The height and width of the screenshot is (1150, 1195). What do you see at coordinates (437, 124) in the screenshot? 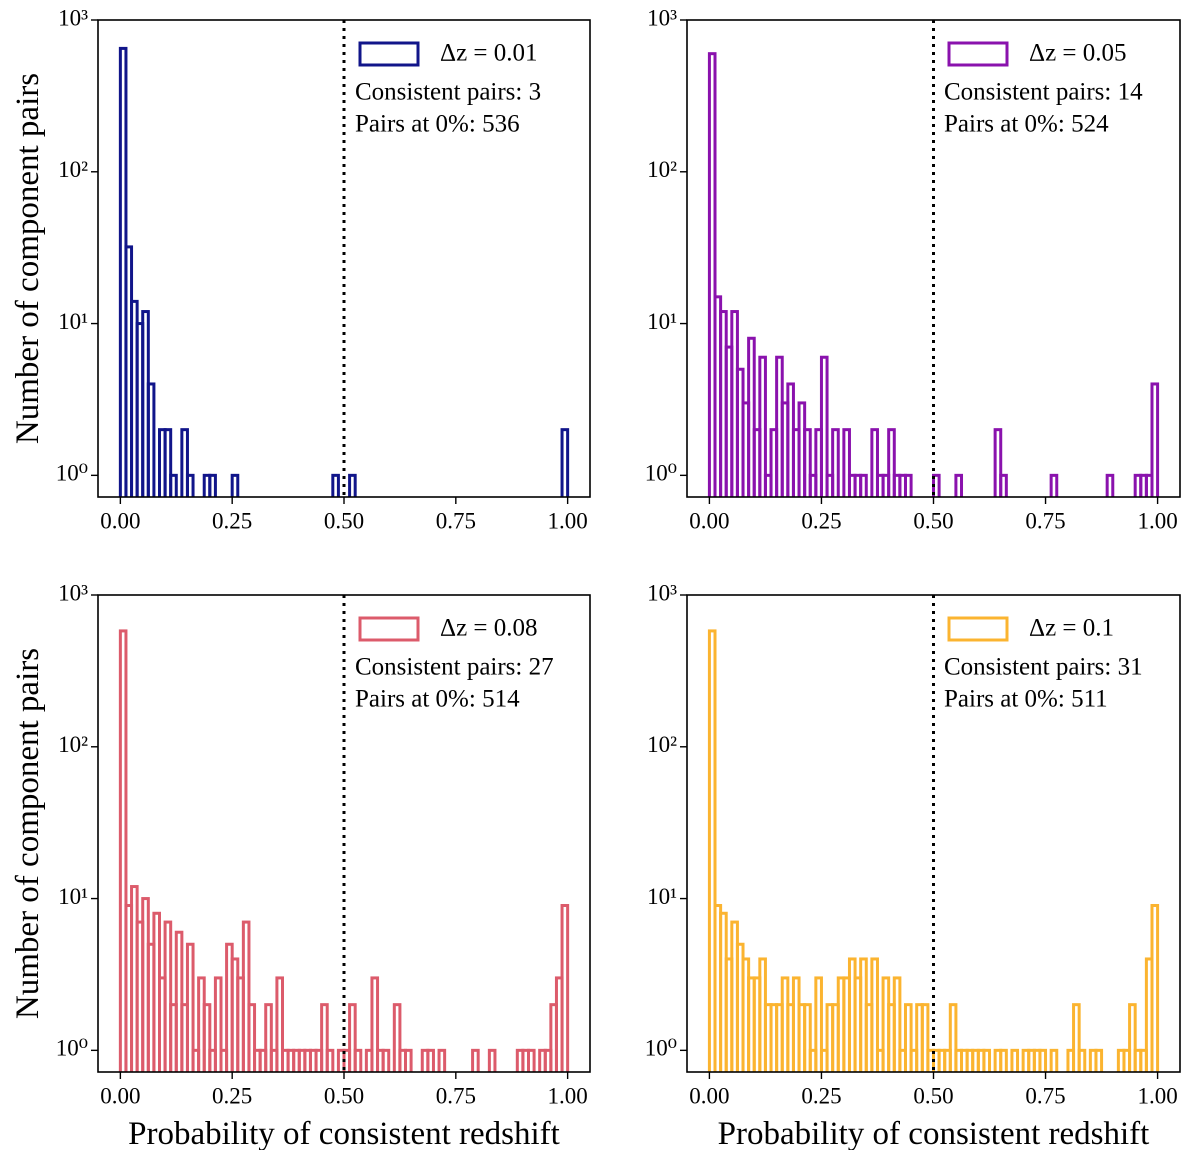
I see `annotation: Pairs at 0%: 536` at bounding box center [437, 124].